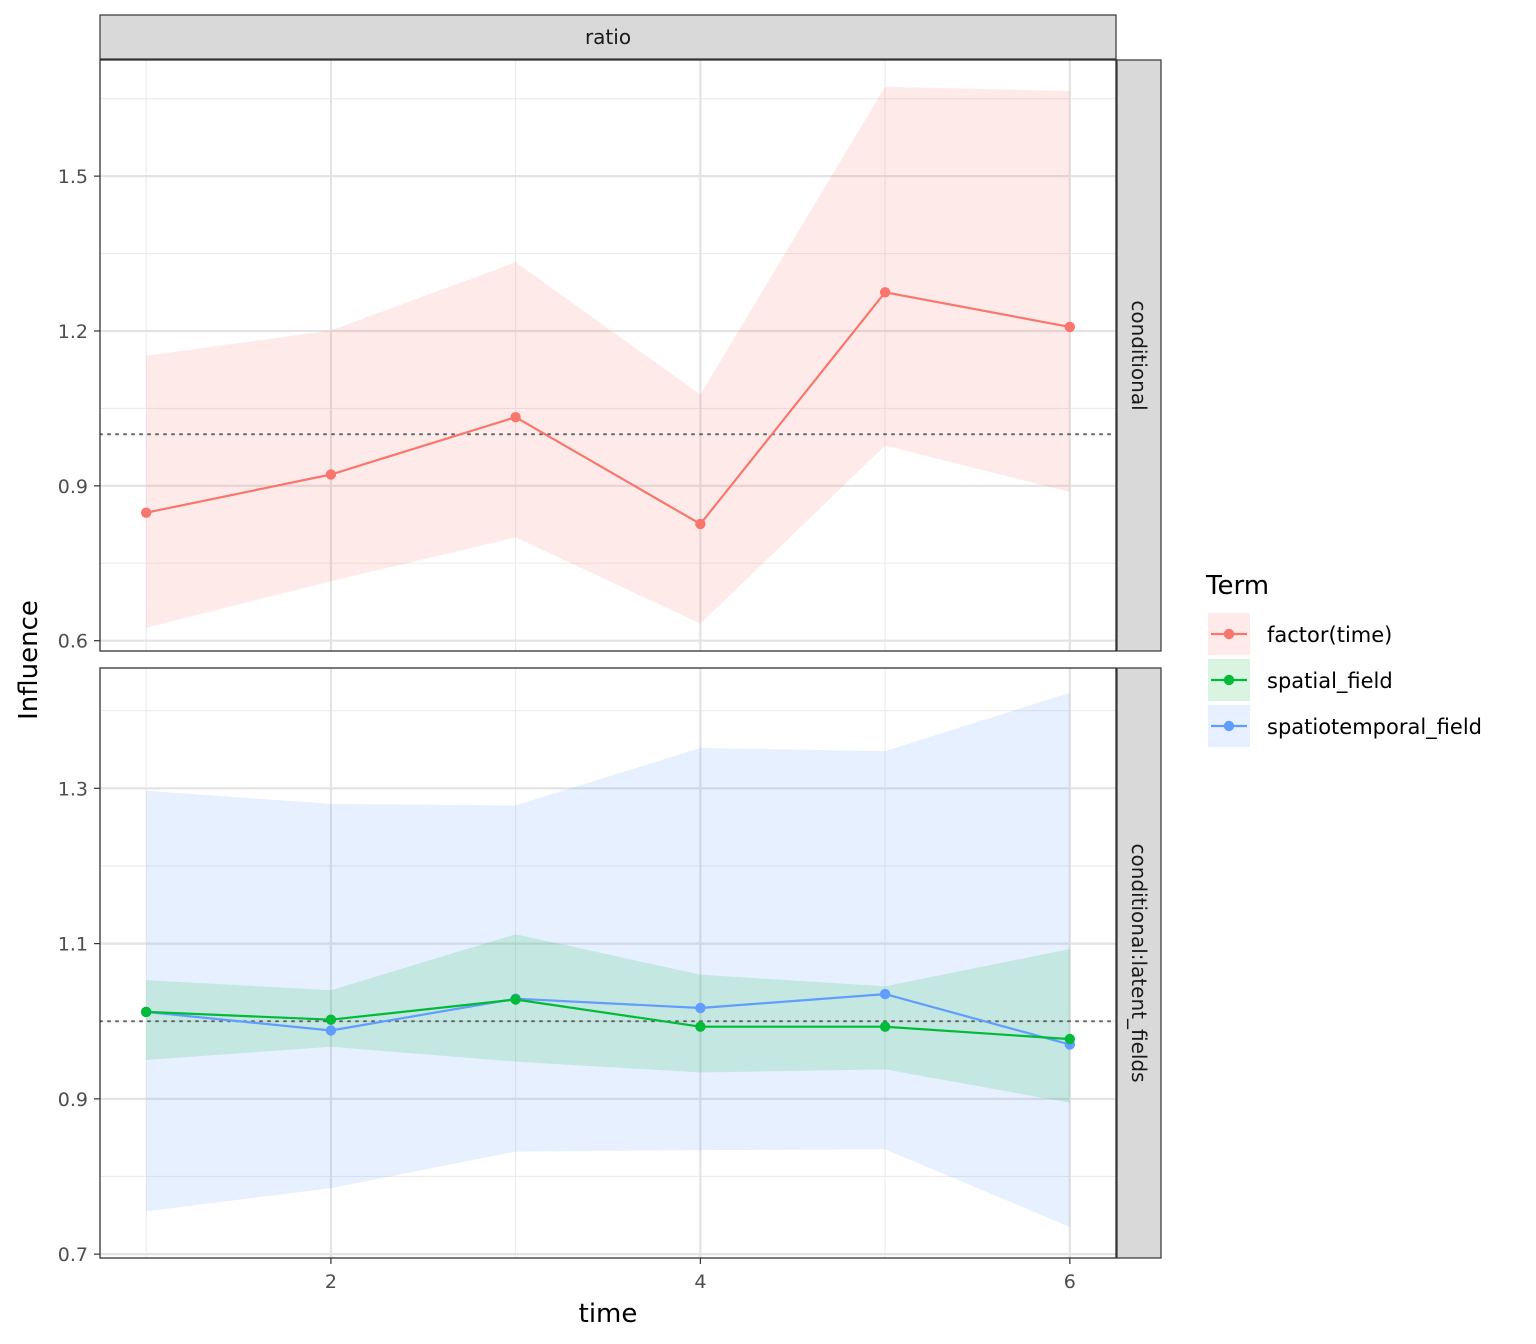  Describe the element at coordinates (331, 1282) in the screenshot. I see `x-tick-label: 2` at that location.